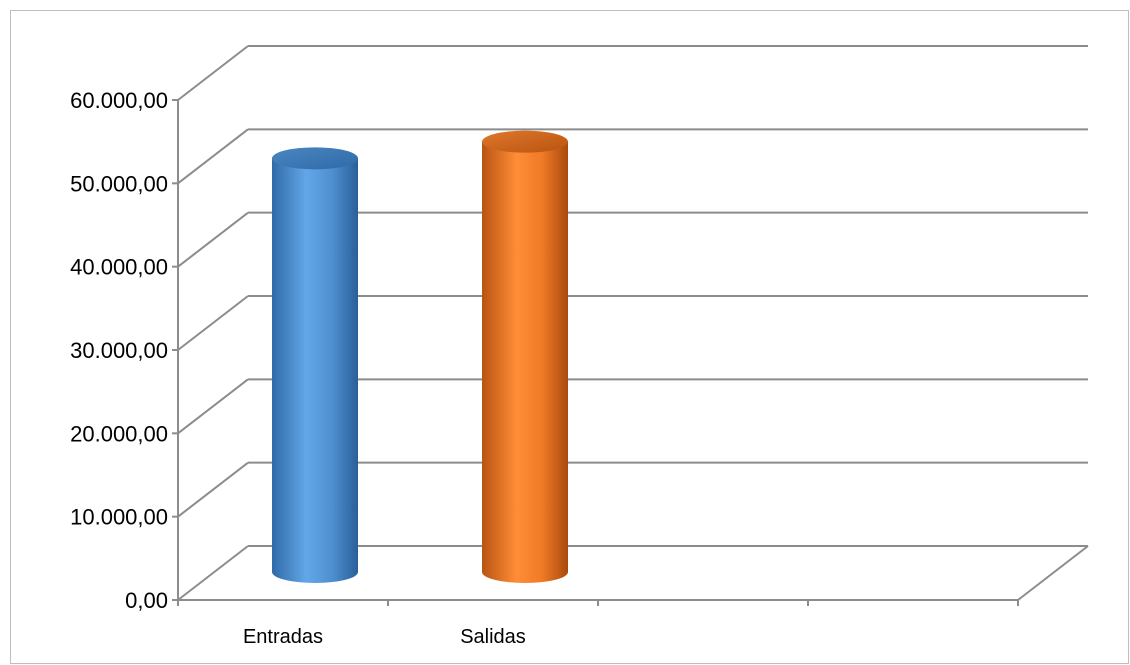 The width and height of the screenshot is (1130, 665). What do you see at coordinates (119, 100) in the screenshot?
I see `y-tick-label-6: 60.000,00` at bounding box center [119, 100].